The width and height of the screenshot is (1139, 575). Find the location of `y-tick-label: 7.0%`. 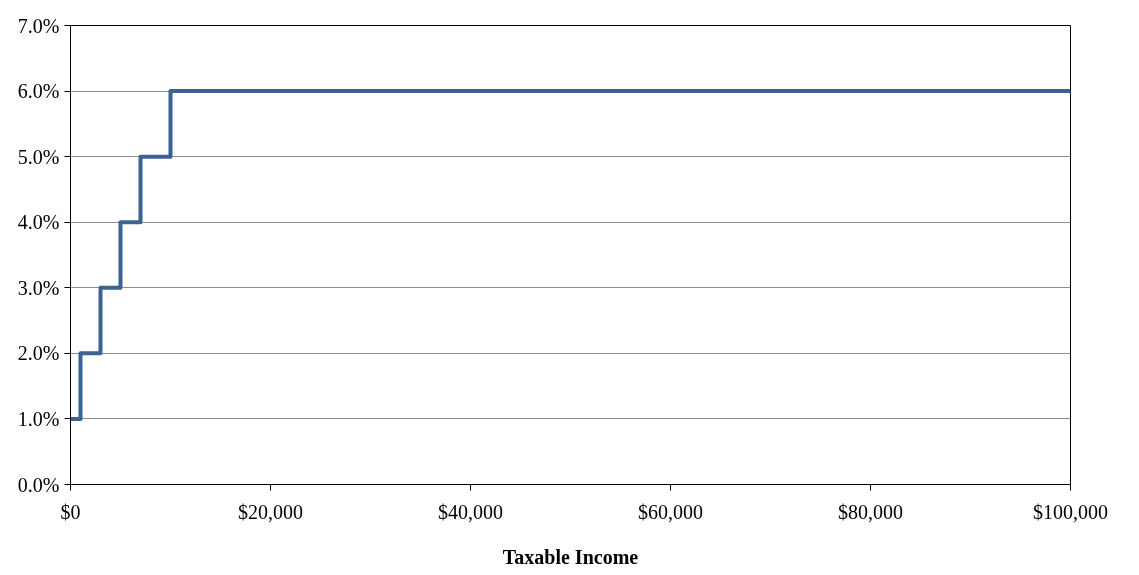

y-tick-label: 7.0% is located at coordinates (38, 25).